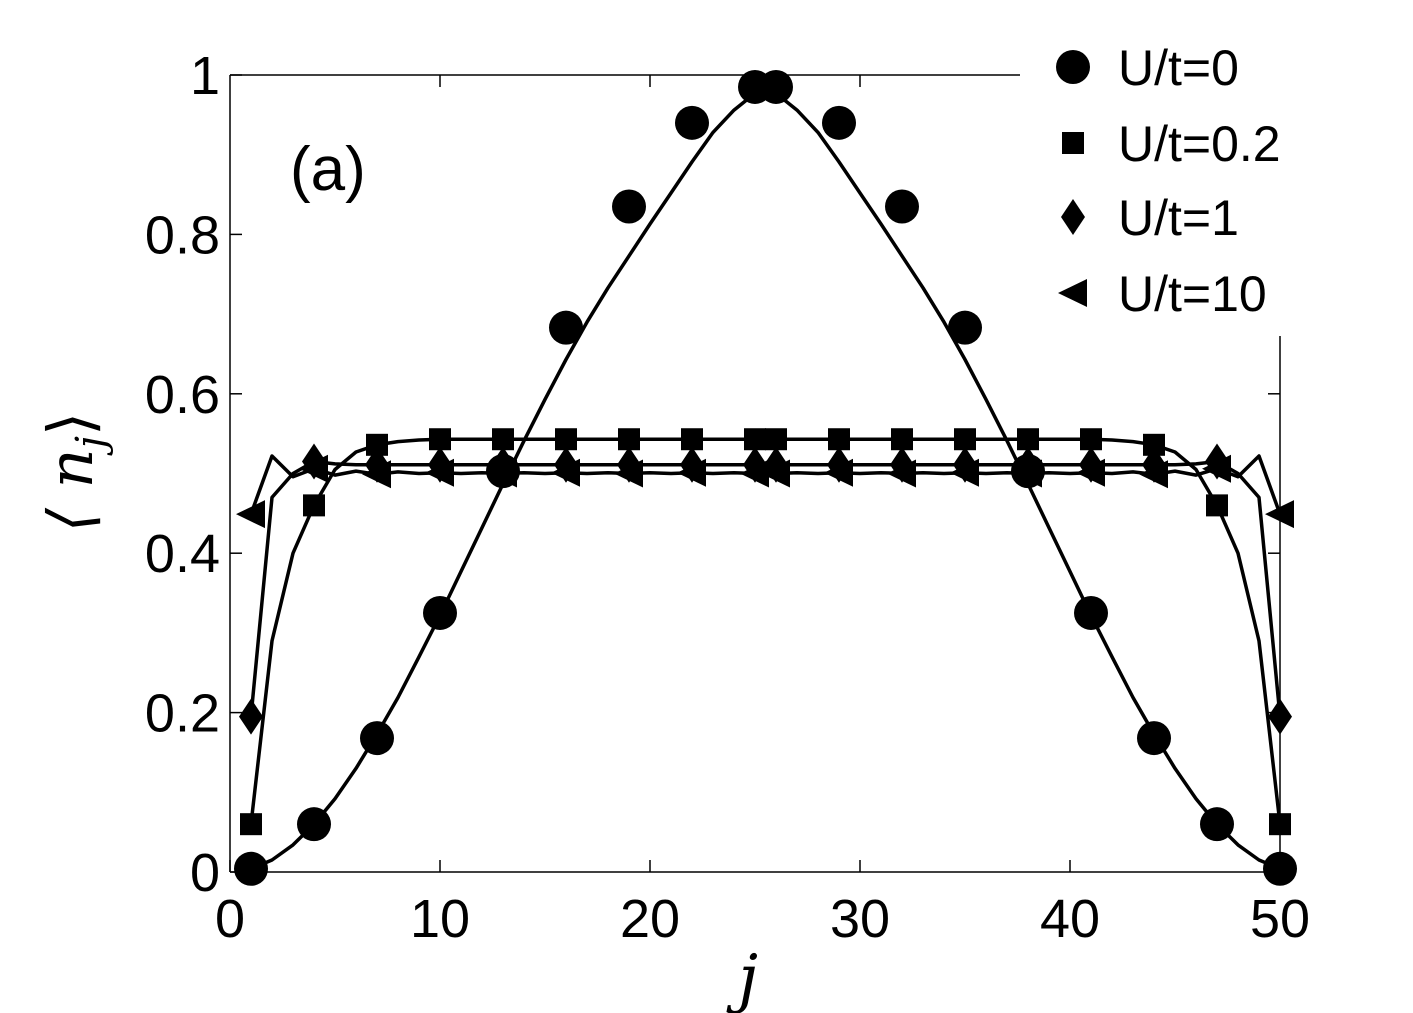  Describe the element at coordinates (182, 554) in the screenshot. I see `y-tick-label: 0.4` at that location.